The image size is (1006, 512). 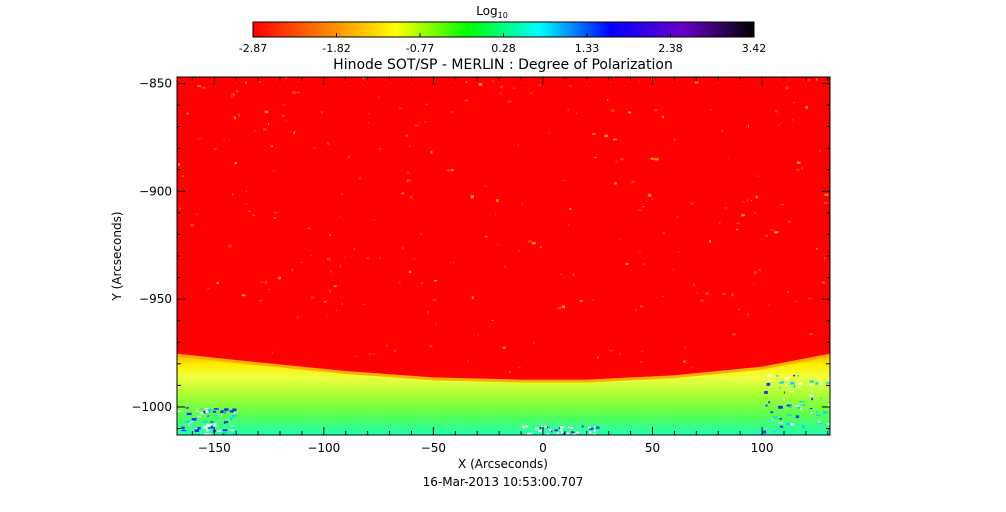 I want to click on x-axis-label: X (Arcseconds), so click(x=503, y=464).